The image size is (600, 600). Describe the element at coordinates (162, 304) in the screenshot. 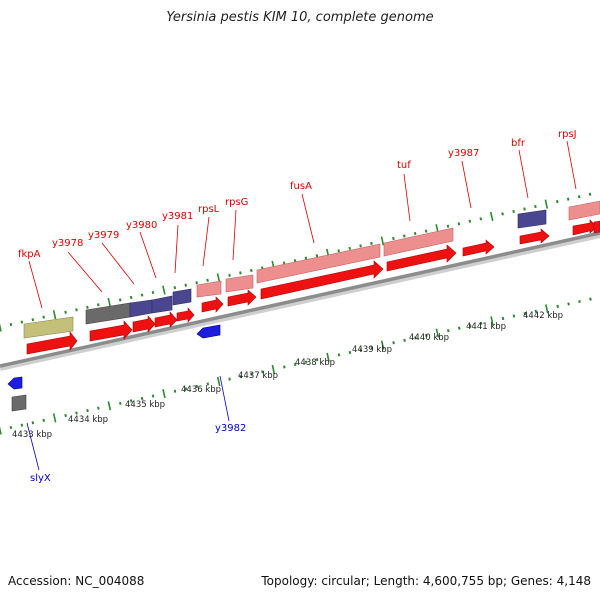

I see `gene-box-y3980` at that location.